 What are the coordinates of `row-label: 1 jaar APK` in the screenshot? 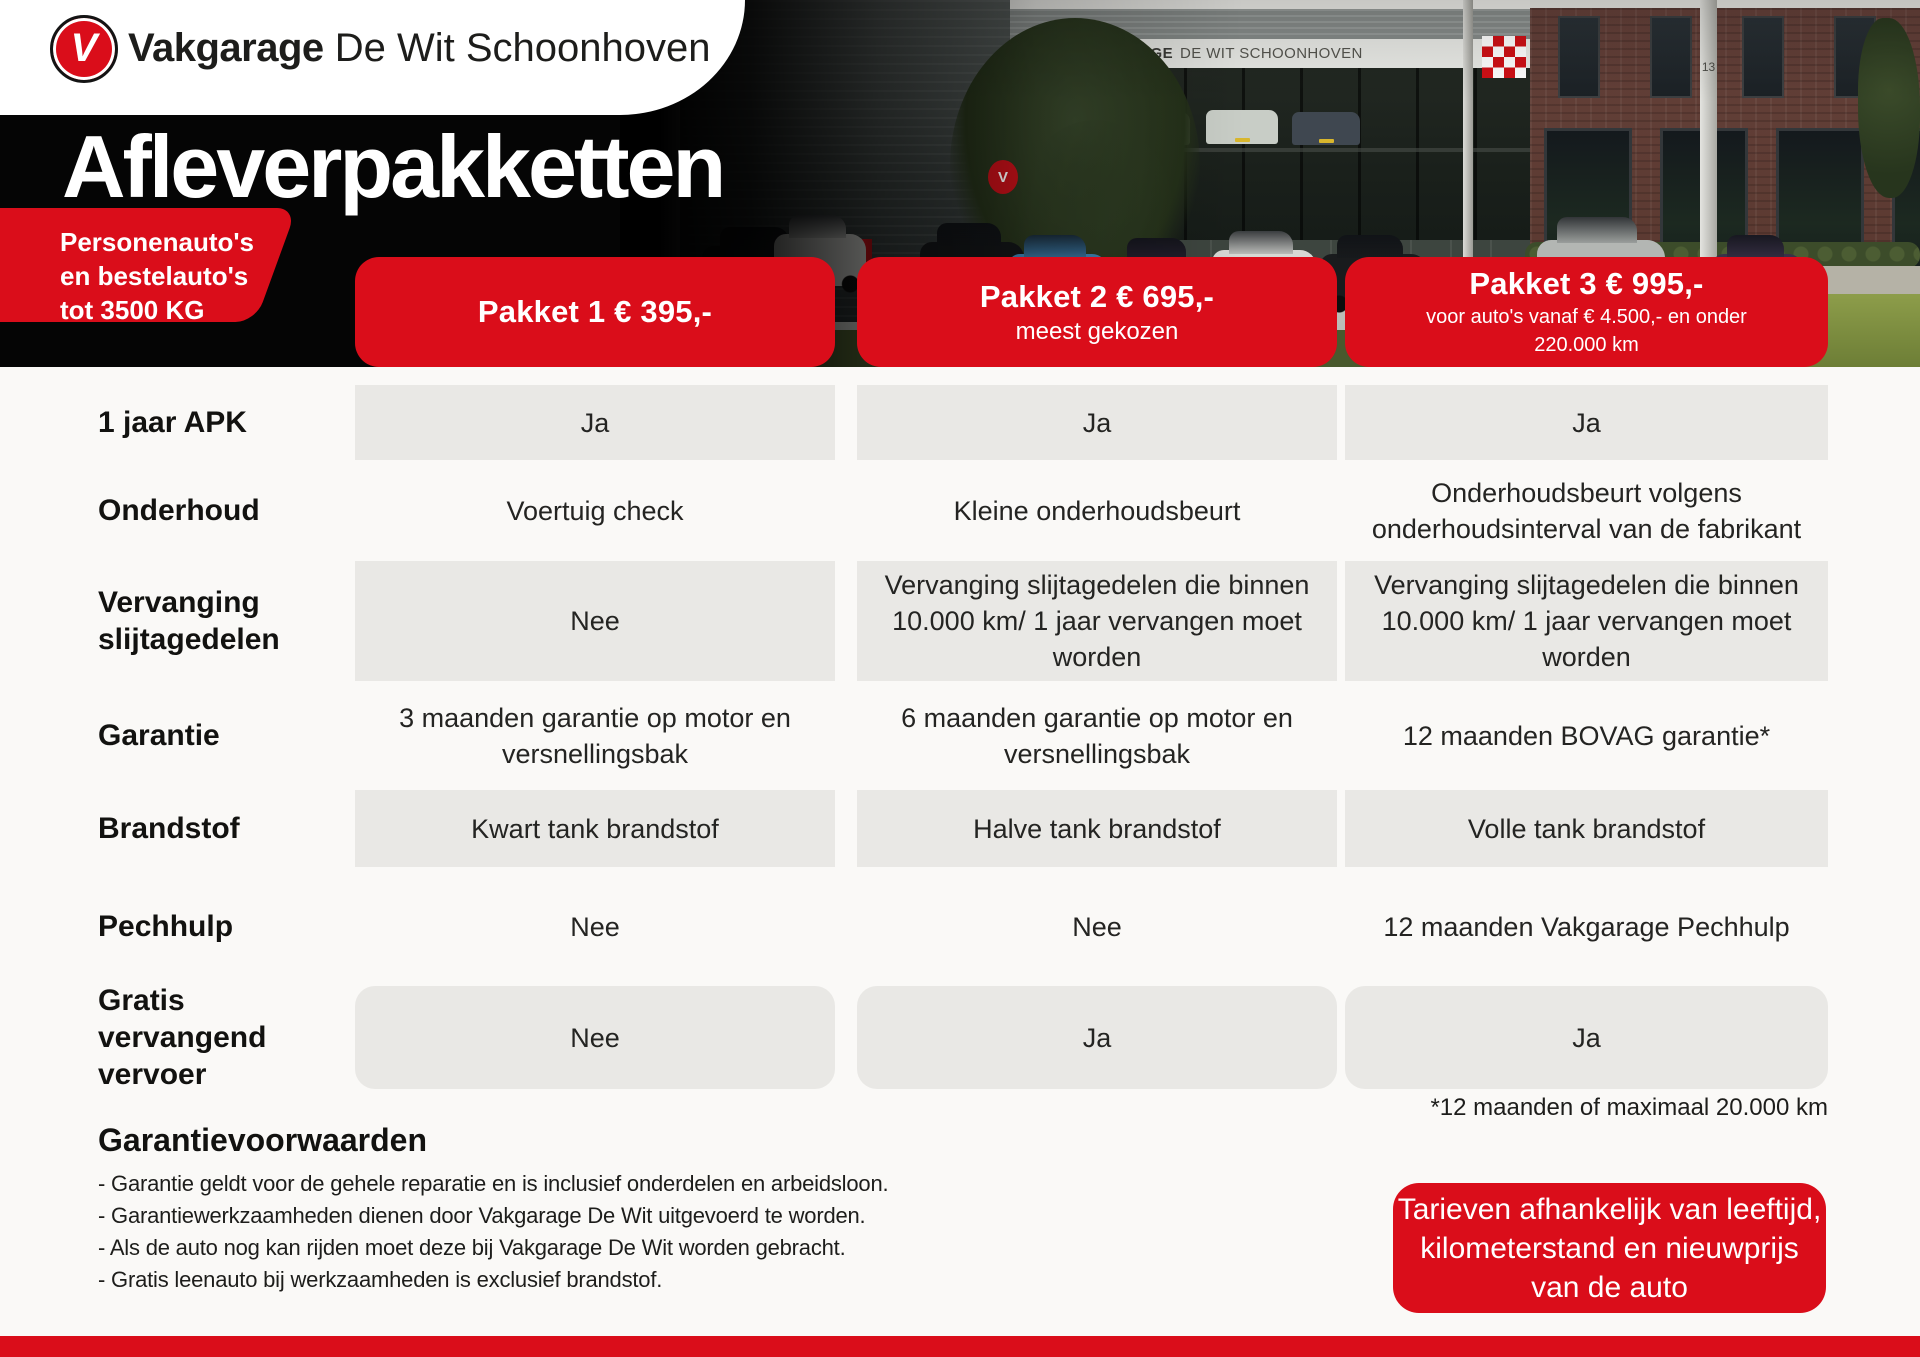 It's located at (172, 422).